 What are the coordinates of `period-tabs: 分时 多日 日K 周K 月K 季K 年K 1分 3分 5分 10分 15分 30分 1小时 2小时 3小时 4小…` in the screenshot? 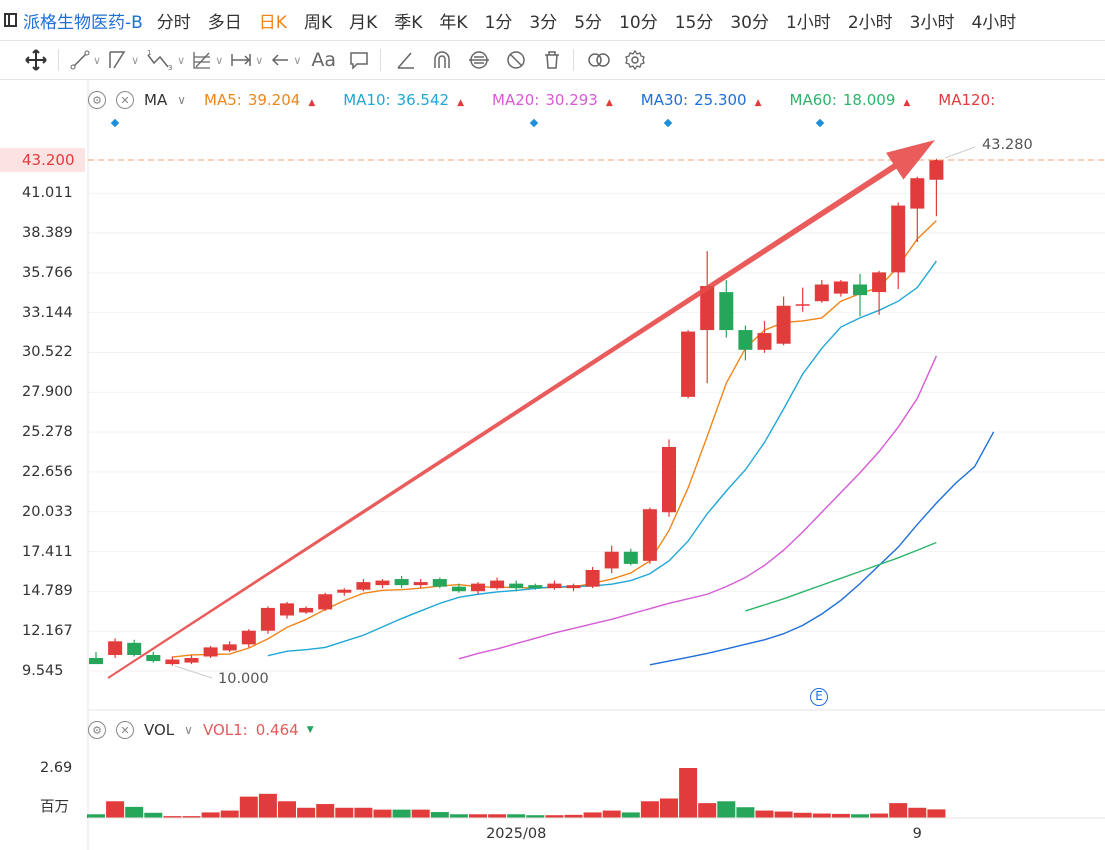 It's located at (595, 20).